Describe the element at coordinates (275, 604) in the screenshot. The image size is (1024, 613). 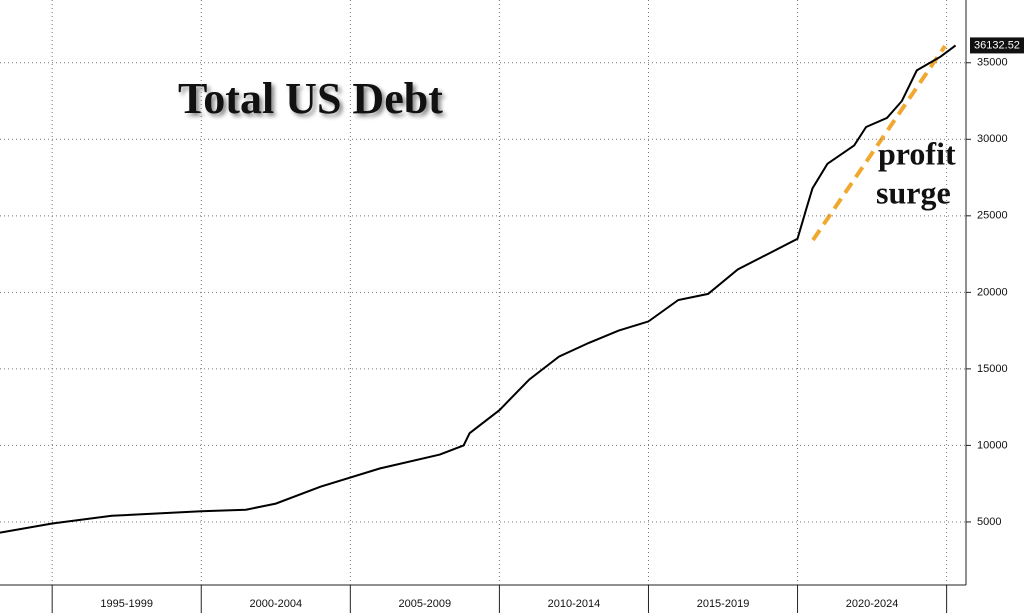
I see `x-tick-label: 2000-2004` at that location.